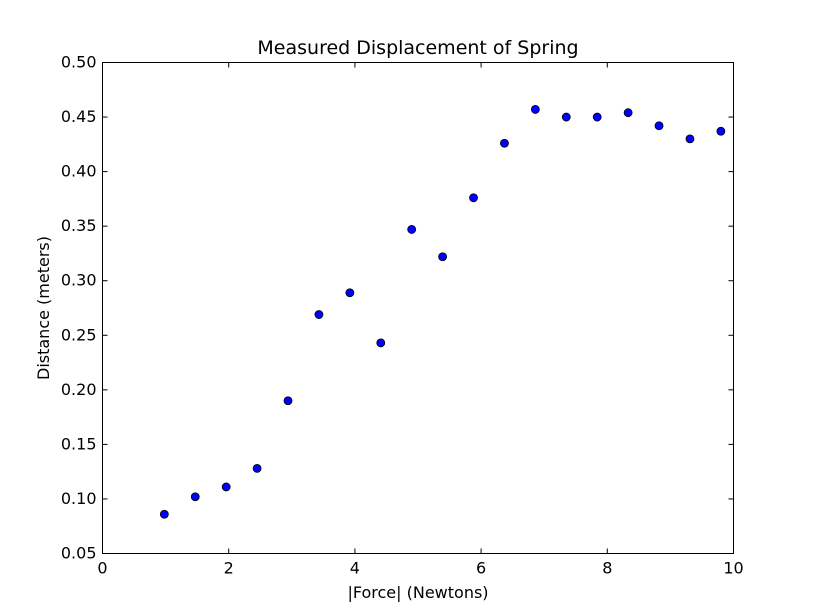 This screenshot has width=815, height=615. Describe the element at coordinates (79, 171) in the screenshot. I see `y-tick-label: 0.40` at that location.